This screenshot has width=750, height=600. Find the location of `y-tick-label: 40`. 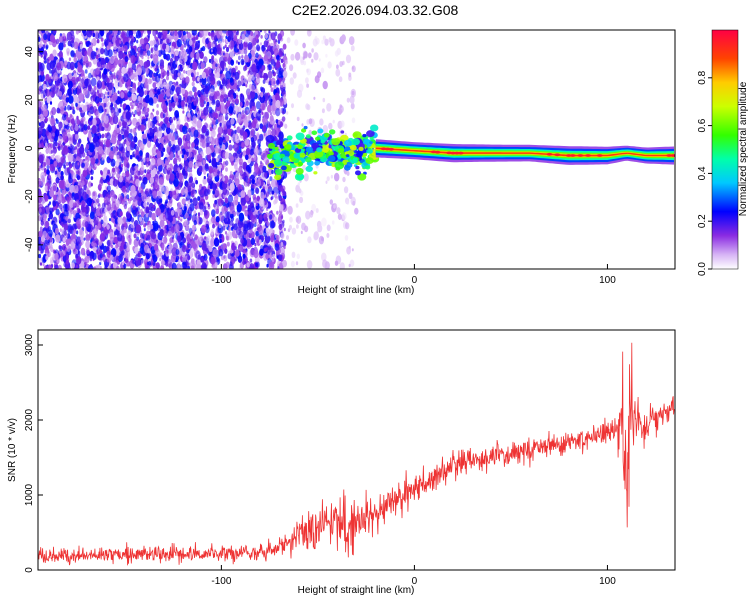

y-tick-label: 40 is located at coordinates (29, 52).